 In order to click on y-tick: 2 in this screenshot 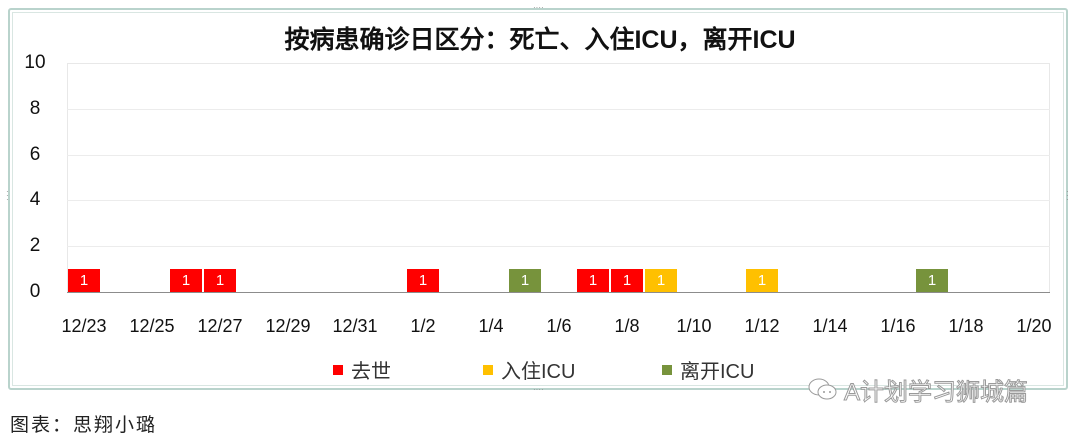, I will do `click(35, 245)`.